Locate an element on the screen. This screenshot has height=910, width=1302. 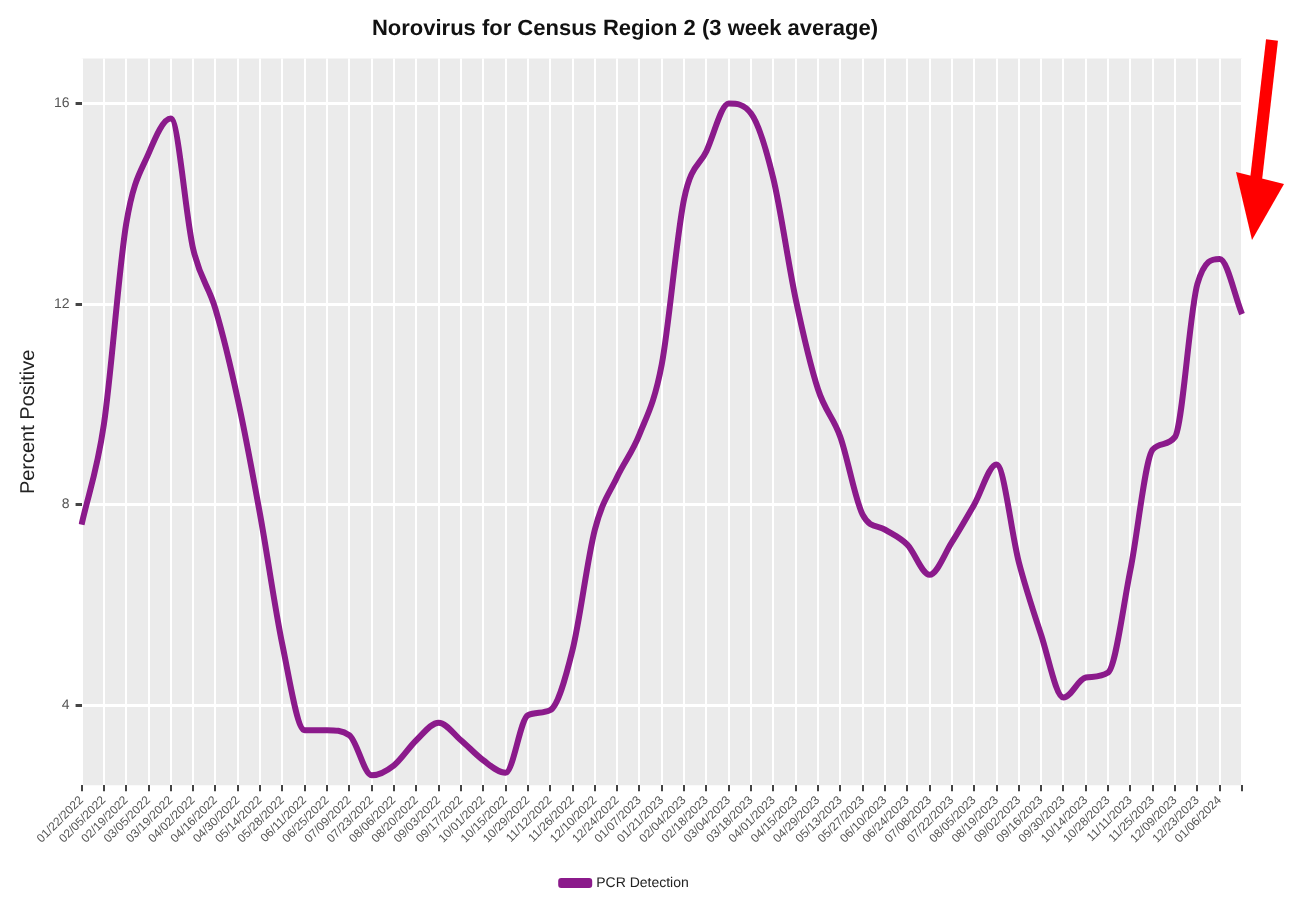
chart-title: Norovirus for Census Region 2 (3 week average) is located at coordinates (625, 29).